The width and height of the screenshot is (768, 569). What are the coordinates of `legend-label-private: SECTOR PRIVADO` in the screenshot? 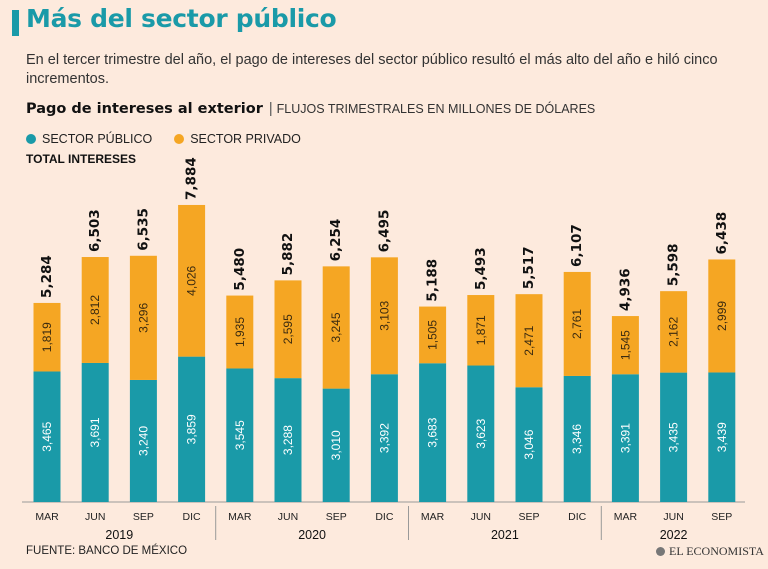 It's located at (245, 139).